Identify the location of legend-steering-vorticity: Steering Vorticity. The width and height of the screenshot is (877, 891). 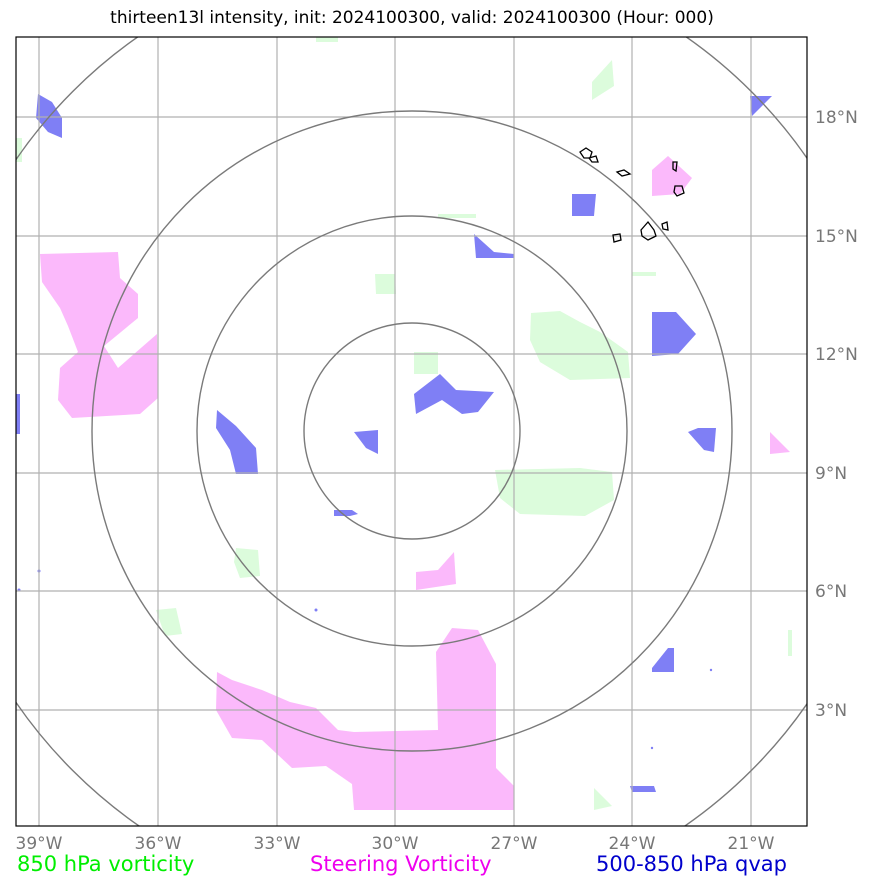
(401, 864).